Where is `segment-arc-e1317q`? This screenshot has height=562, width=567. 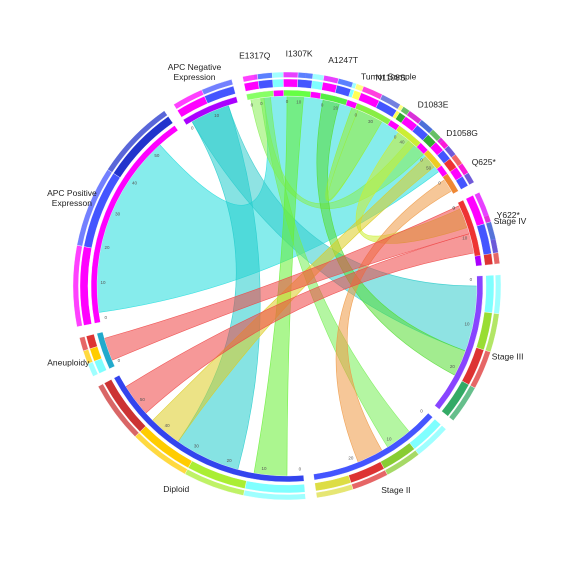 segment-arc-e1317q is located at coordinates (260, 95).